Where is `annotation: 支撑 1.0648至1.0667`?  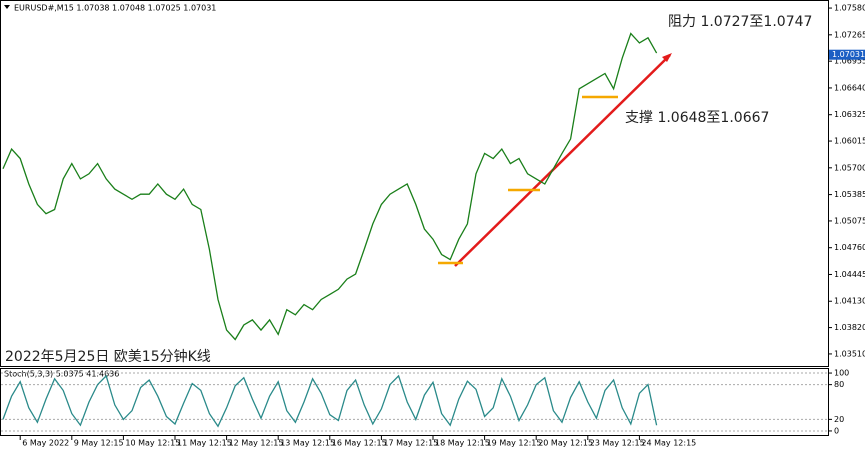
annotation: 支撑 1.0648至1.0667 is located at coordinates (697, 118).